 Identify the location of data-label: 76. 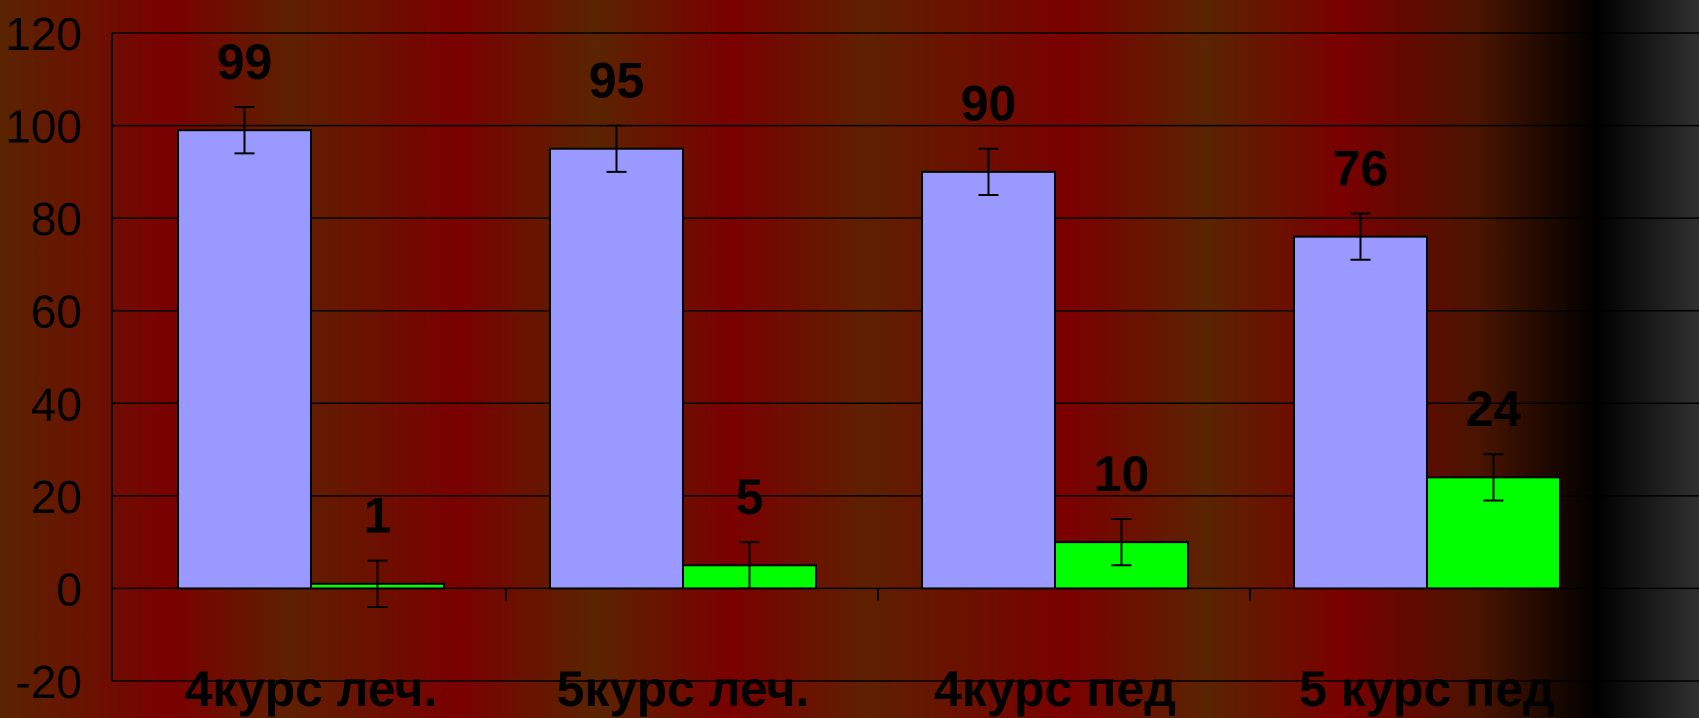
(1361, 169).